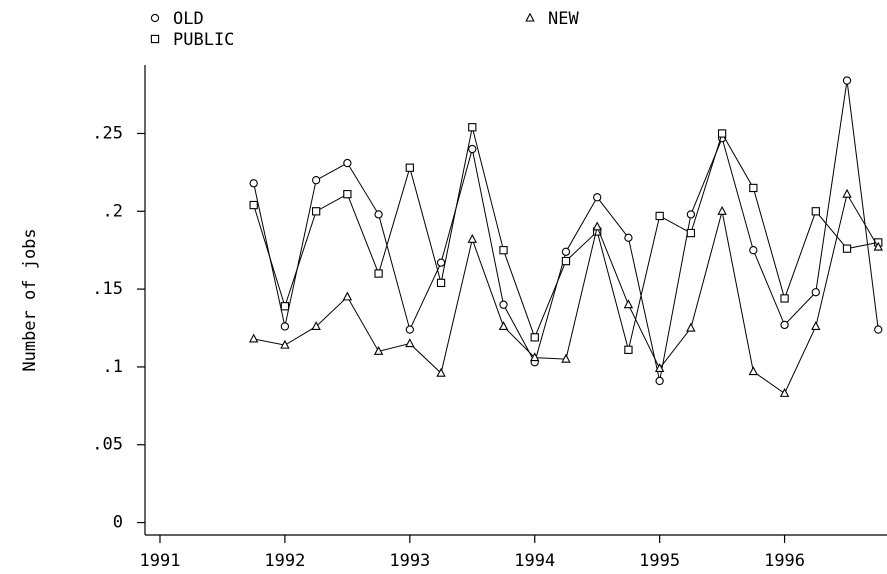 This screenshot has height=574, width=887. What do you see at coordinates (203, 40) in the screenshot?
I see `legend-label: PUBLIC` at bounding box center [203, 40].